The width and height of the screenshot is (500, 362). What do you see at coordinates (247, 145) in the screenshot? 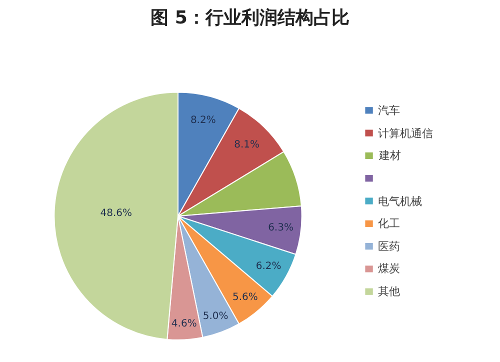
I see `data-label: 8.1%` at bounding box center [247, 145].